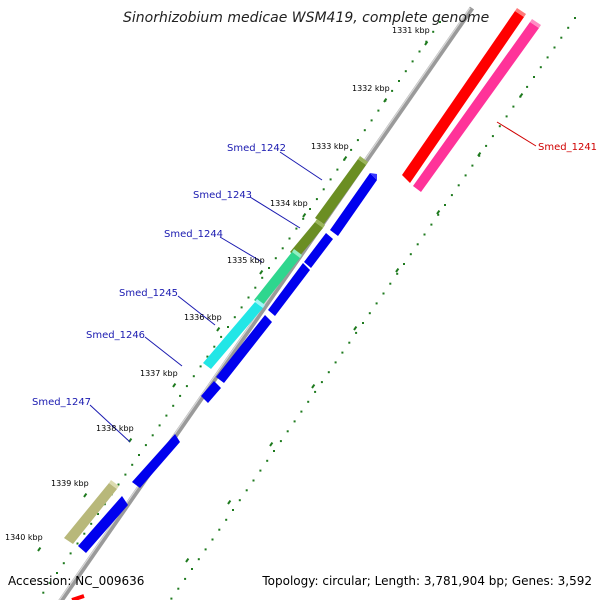 Image resolution: width=600 pixels, height=600 pixels. What do you see at coordinates (203, 317) in the screenshot?
I see `tick-label-1336: 1336 kbp` at bounding box center [203, 317].